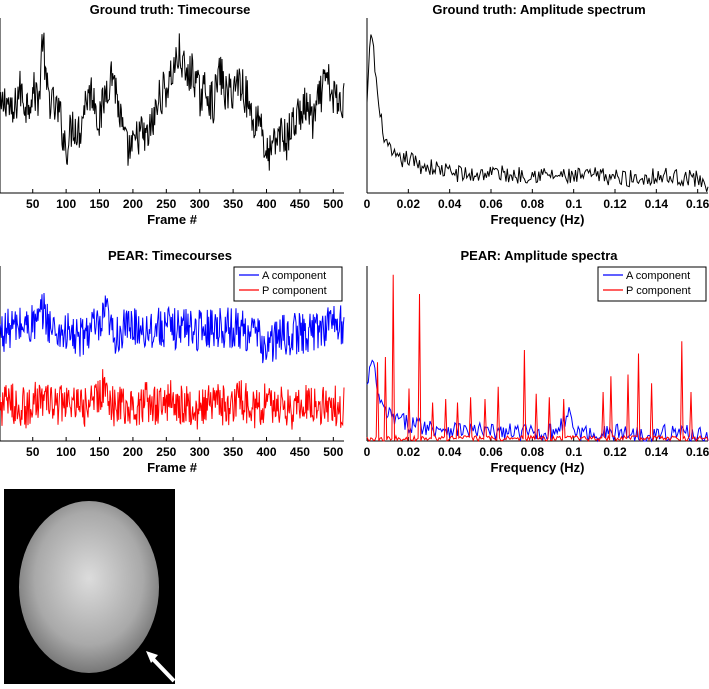  What do you see at coordinates (170, 9) in the screenshot?
I see `chart-title: Ground truth: Timecourse` at bounding box center [170, 9].